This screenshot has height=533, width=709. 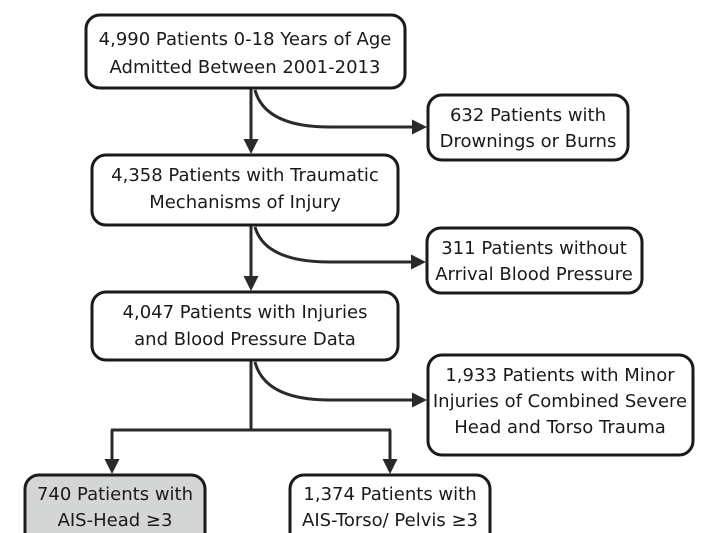 I want to click on node-text: 4,358 Patients with Traumatic, so click(x=245, y=175).